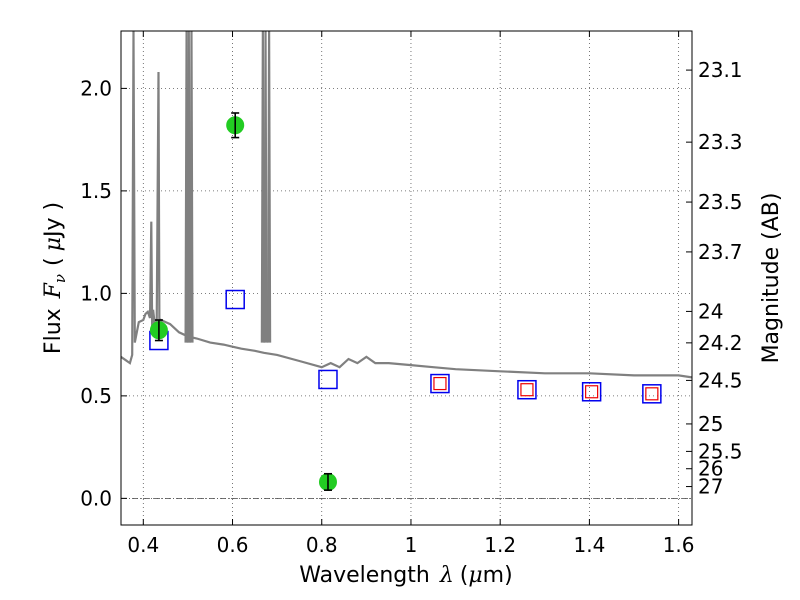  What do you see at coordinates (96, 191) in the screenshot?
I see `y-tick-label: 1.5` at bounding box center [96, 191].